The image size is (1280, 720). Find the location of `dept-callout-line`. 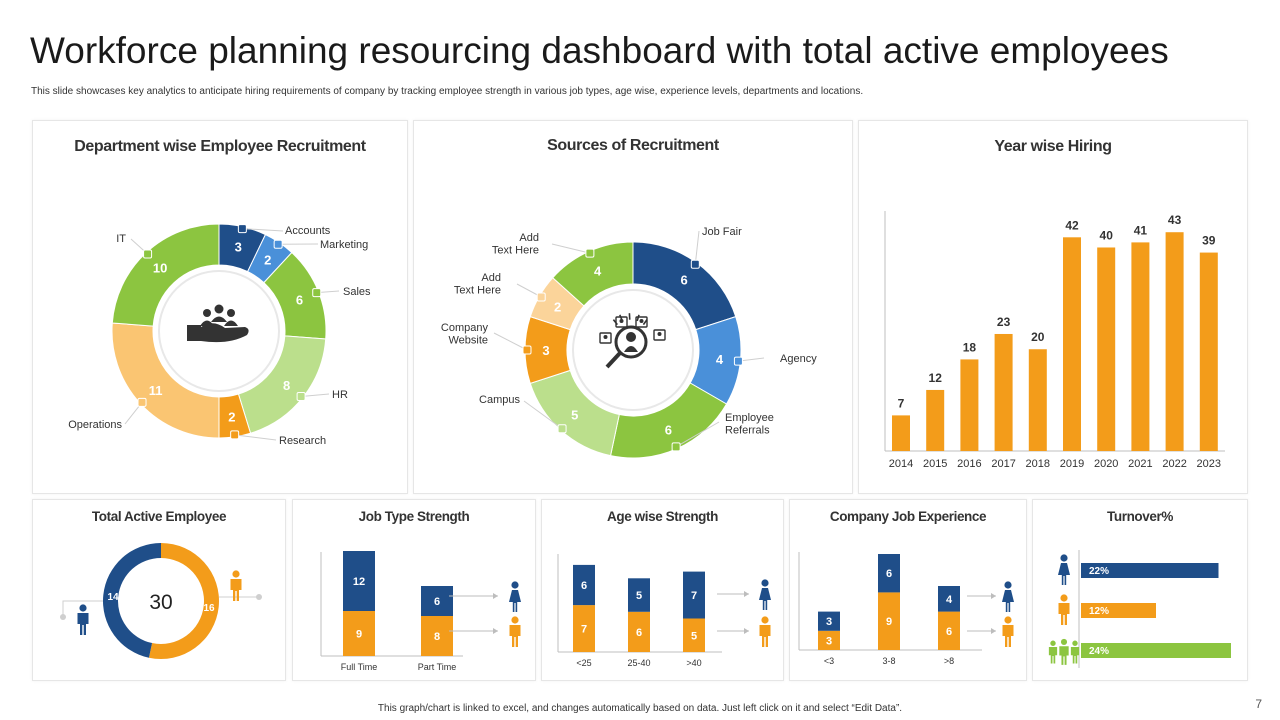

dept-callout-line is located at coordinates (315, 395).